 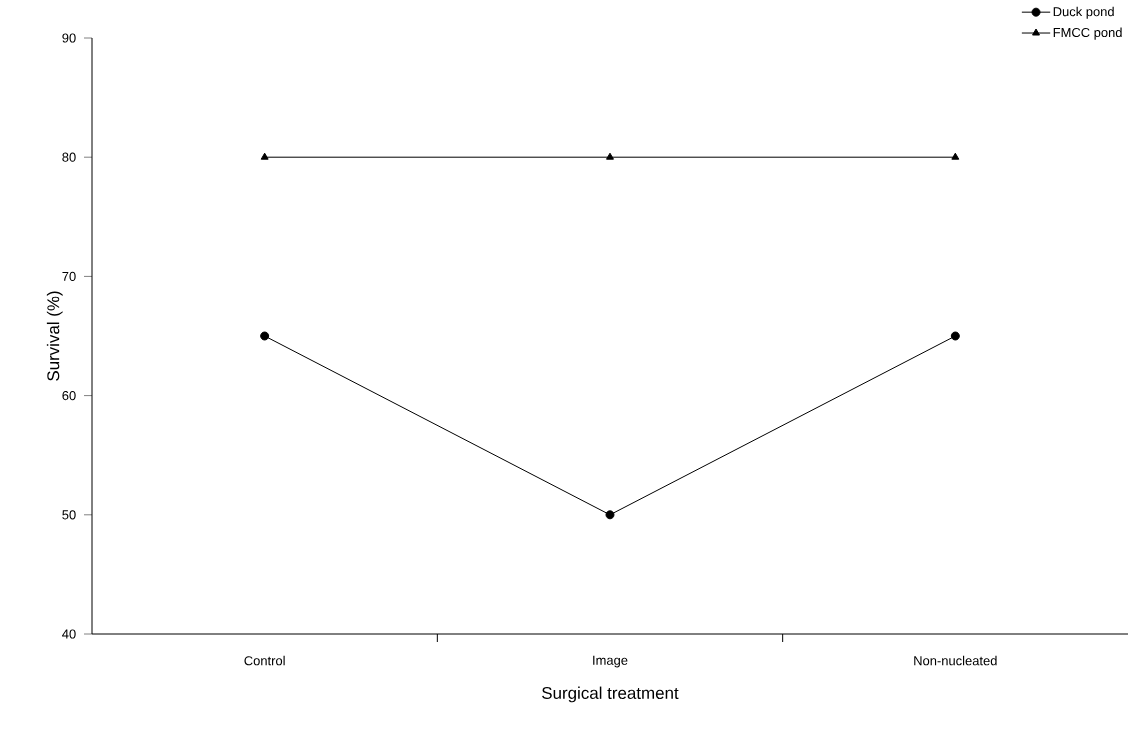 What do you see at coordinates (69, 634) in the screenshot?
I see `y-tick-label: 40` at bounding box center [69, 634].